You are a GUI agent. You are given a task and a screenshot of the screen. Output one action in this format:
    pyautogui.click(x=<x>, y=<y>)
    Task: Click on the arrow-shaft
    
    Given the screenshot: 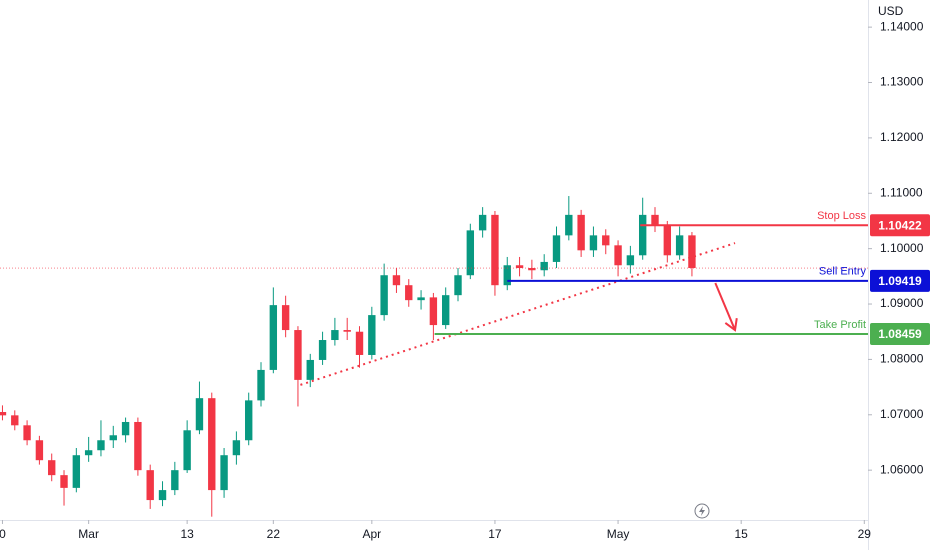 What is the action you would take?
    pyautogui.click(x=725, y=306)
    